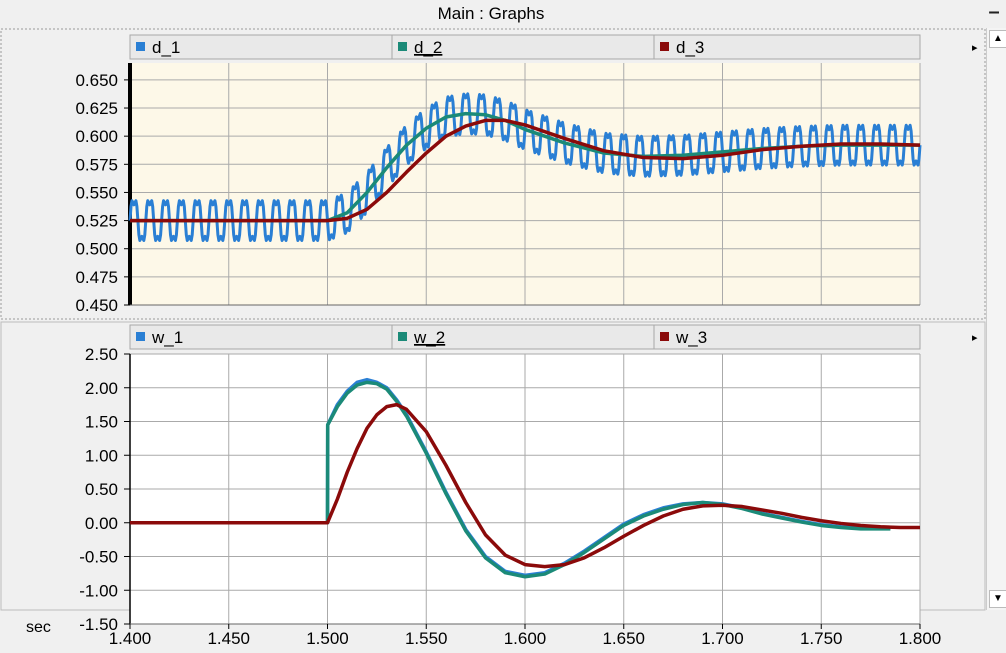 The width and height of the screenshot is (1006, 653). Describe the element at coordinates (787, 337) in the screenshot. I see `legend-item-w_3: w_3` at that location.